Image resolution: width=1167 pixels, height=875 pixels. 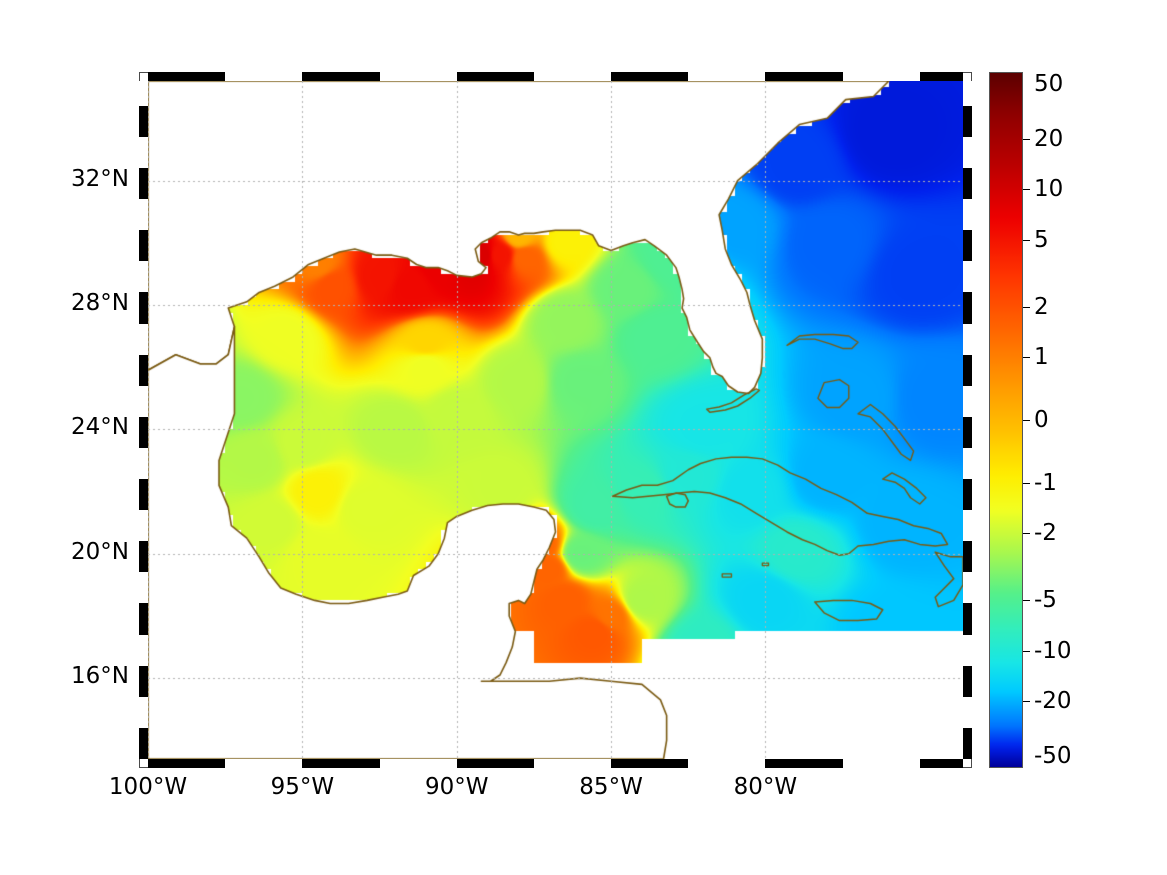 What do you see at coordinates (765, 787) in the screenshot?
I see `longitude-tick-label: 80°W` at bounding box center [765, 787].